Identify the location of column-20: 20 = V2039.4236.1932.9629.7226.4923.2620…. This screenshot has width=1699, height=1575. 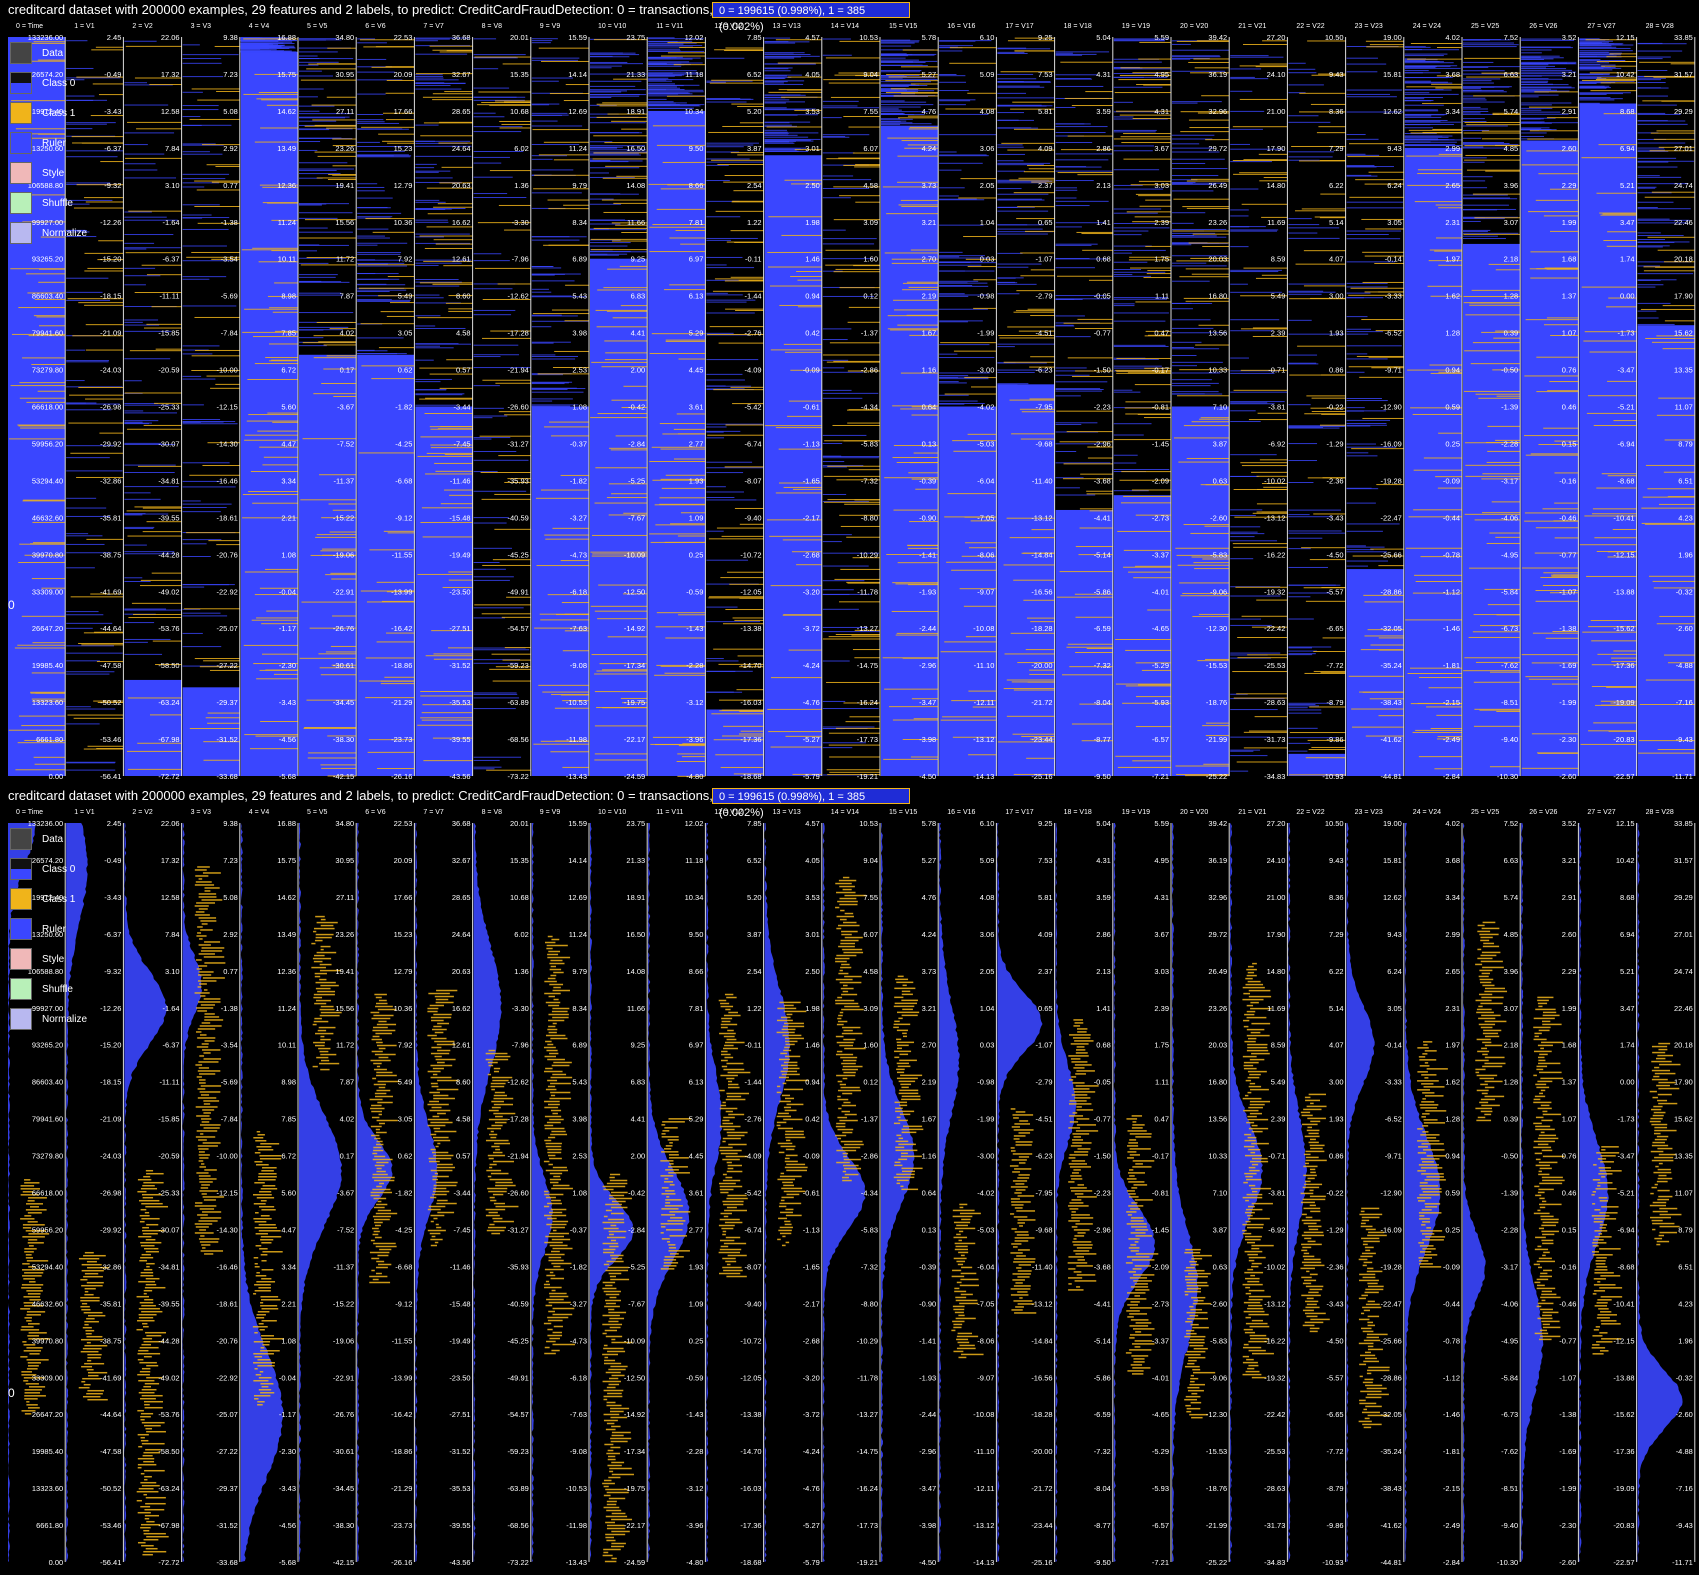
(1201, 402).